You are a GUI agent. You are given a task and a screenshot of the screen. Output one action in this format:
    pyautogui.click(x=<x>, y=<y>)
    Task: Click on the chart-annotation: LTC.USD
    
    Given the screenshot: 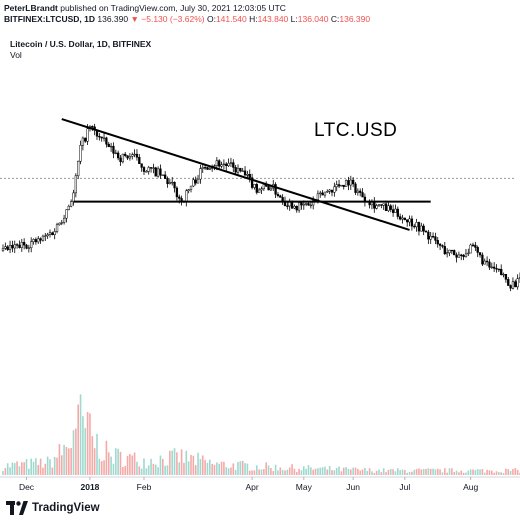 What is the action you would take?
    pyautogui.click(x=356, y=130)
    